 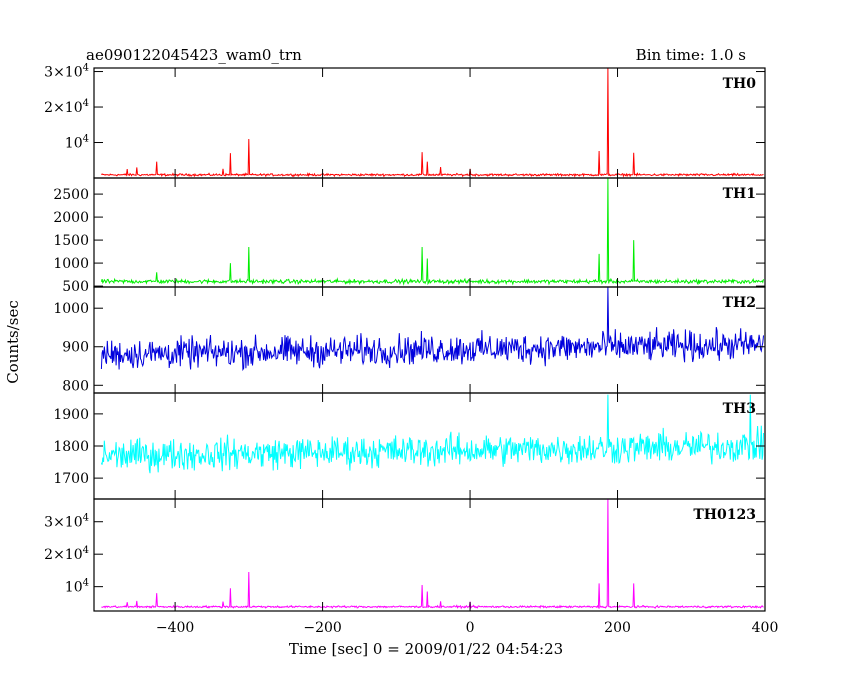 What do you see at coordinates (432, 329) in the screenshot?
I see `series-line-th2` at bounding box center [432, 329].